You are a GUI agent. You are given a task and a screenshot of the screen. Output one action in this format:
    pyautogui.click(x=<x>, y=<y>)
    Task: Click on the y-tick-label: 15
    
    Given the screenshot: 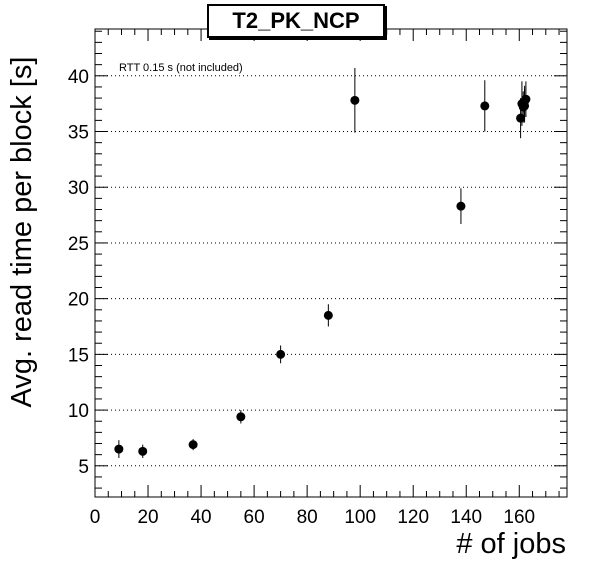 What is the action you would take?
    pyautogui.click(x=78, y=355)
    